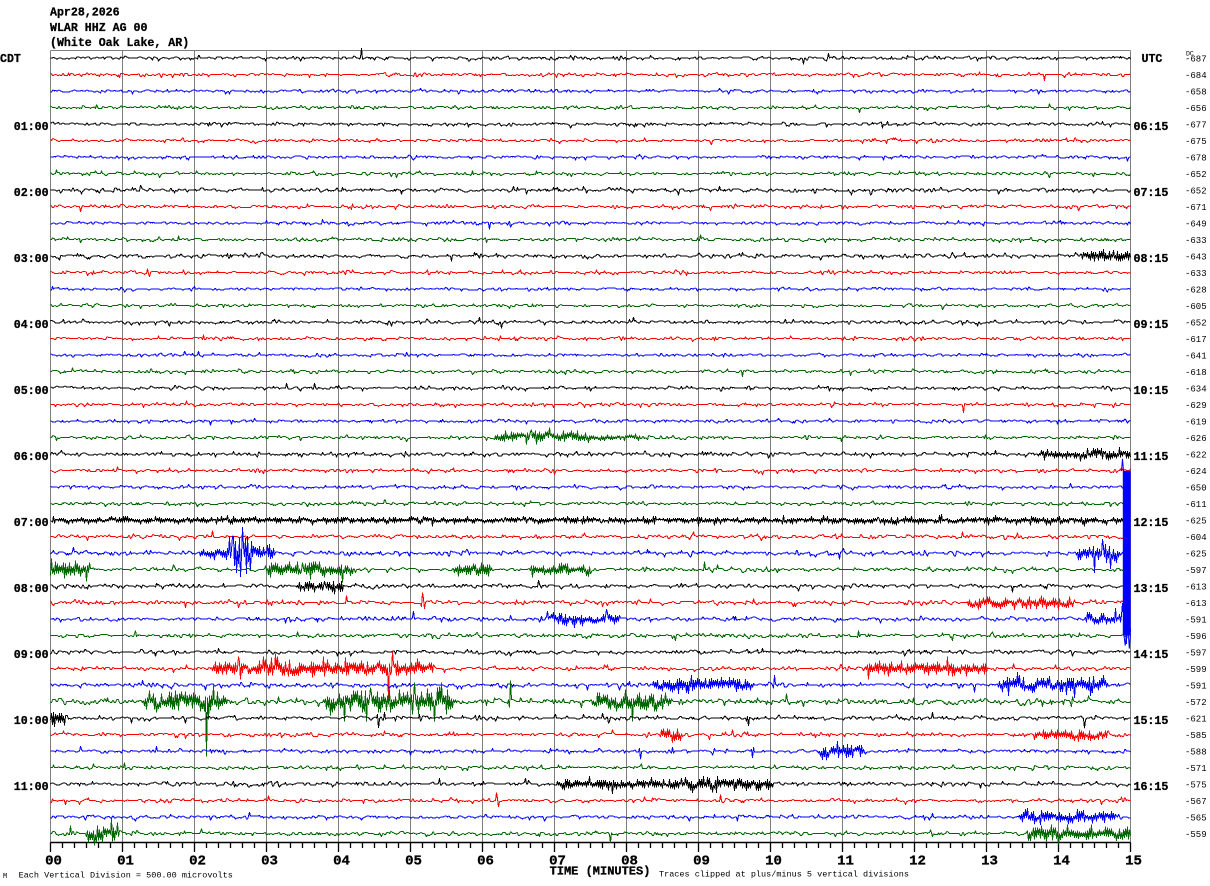  I want to click on svg-text: 11:15, so click(1151, 457).